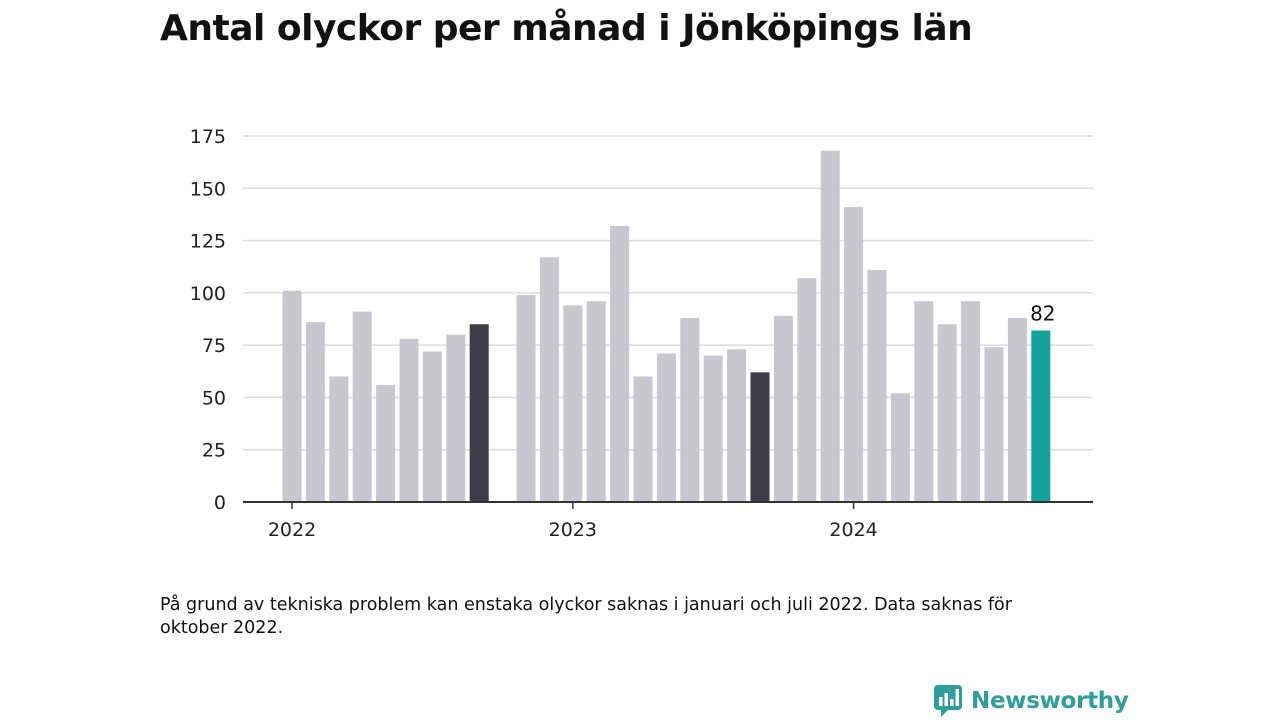 This screenshot has width=1280, height=720. What do you see at coordinates (214, 451) in the screenshot?
I see `y-tick-label: 25` at bounding box center [214, 451].